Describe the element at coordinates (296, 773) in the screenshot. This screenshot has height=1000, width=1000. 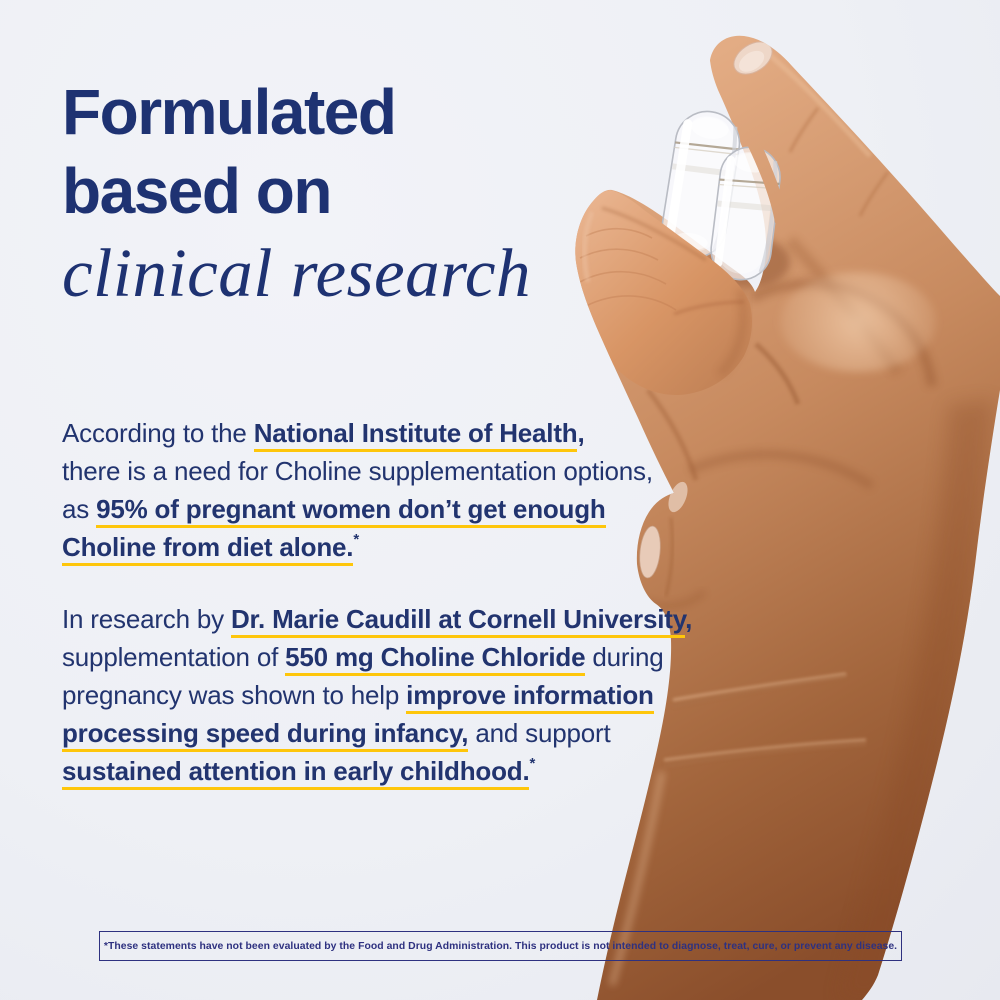
I see `highlighted-phrase: sustained attention in early childhood.` at that location.